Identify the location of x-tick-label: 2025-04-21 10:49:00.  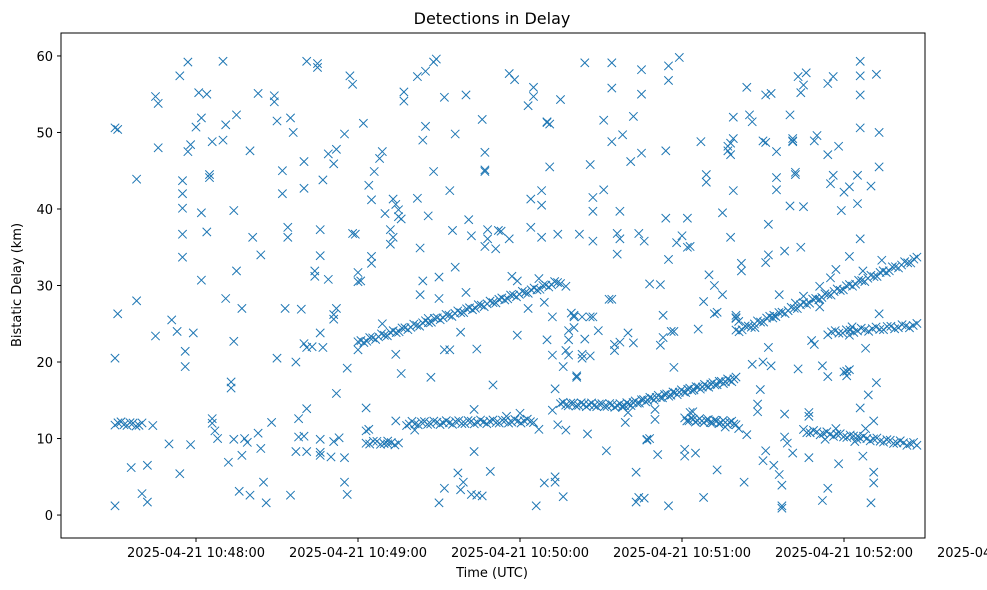
(358, 553).